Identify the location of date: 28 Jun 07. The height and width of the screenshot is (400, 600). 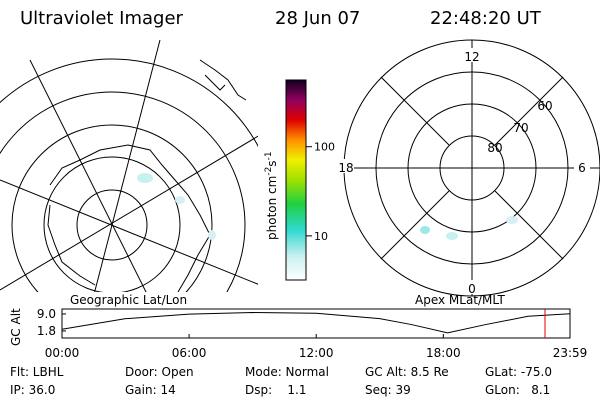
(317, 18).